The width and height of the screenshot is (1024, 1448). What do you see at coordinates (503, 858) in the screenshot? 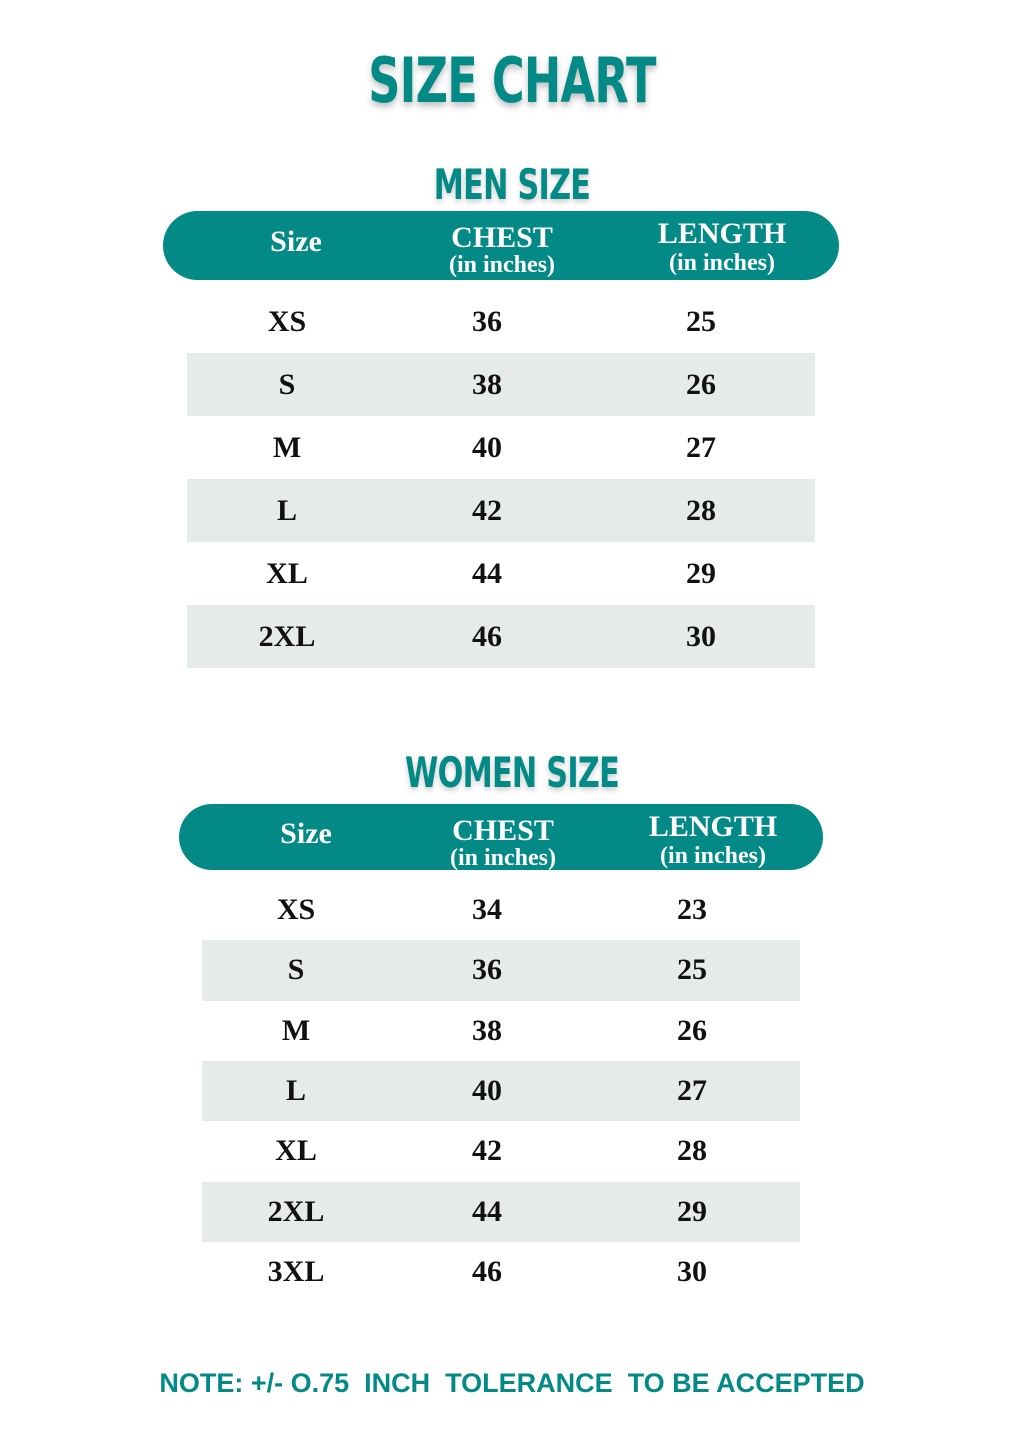
I see `women-header-chest-unit: (in inches)` at bounding box center [503, 858].